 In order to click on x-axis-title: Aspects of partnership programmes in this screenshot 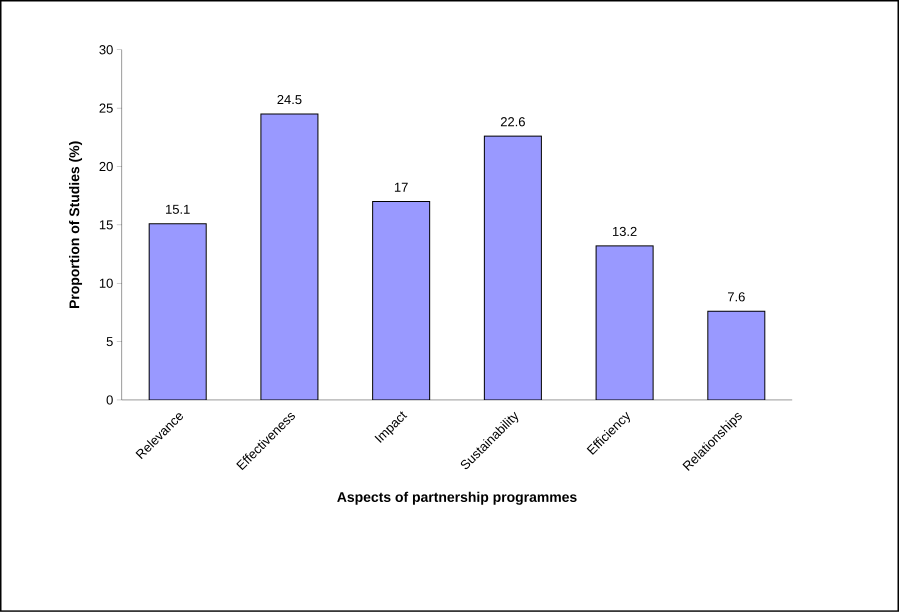, I will do `click(457, 498)`.